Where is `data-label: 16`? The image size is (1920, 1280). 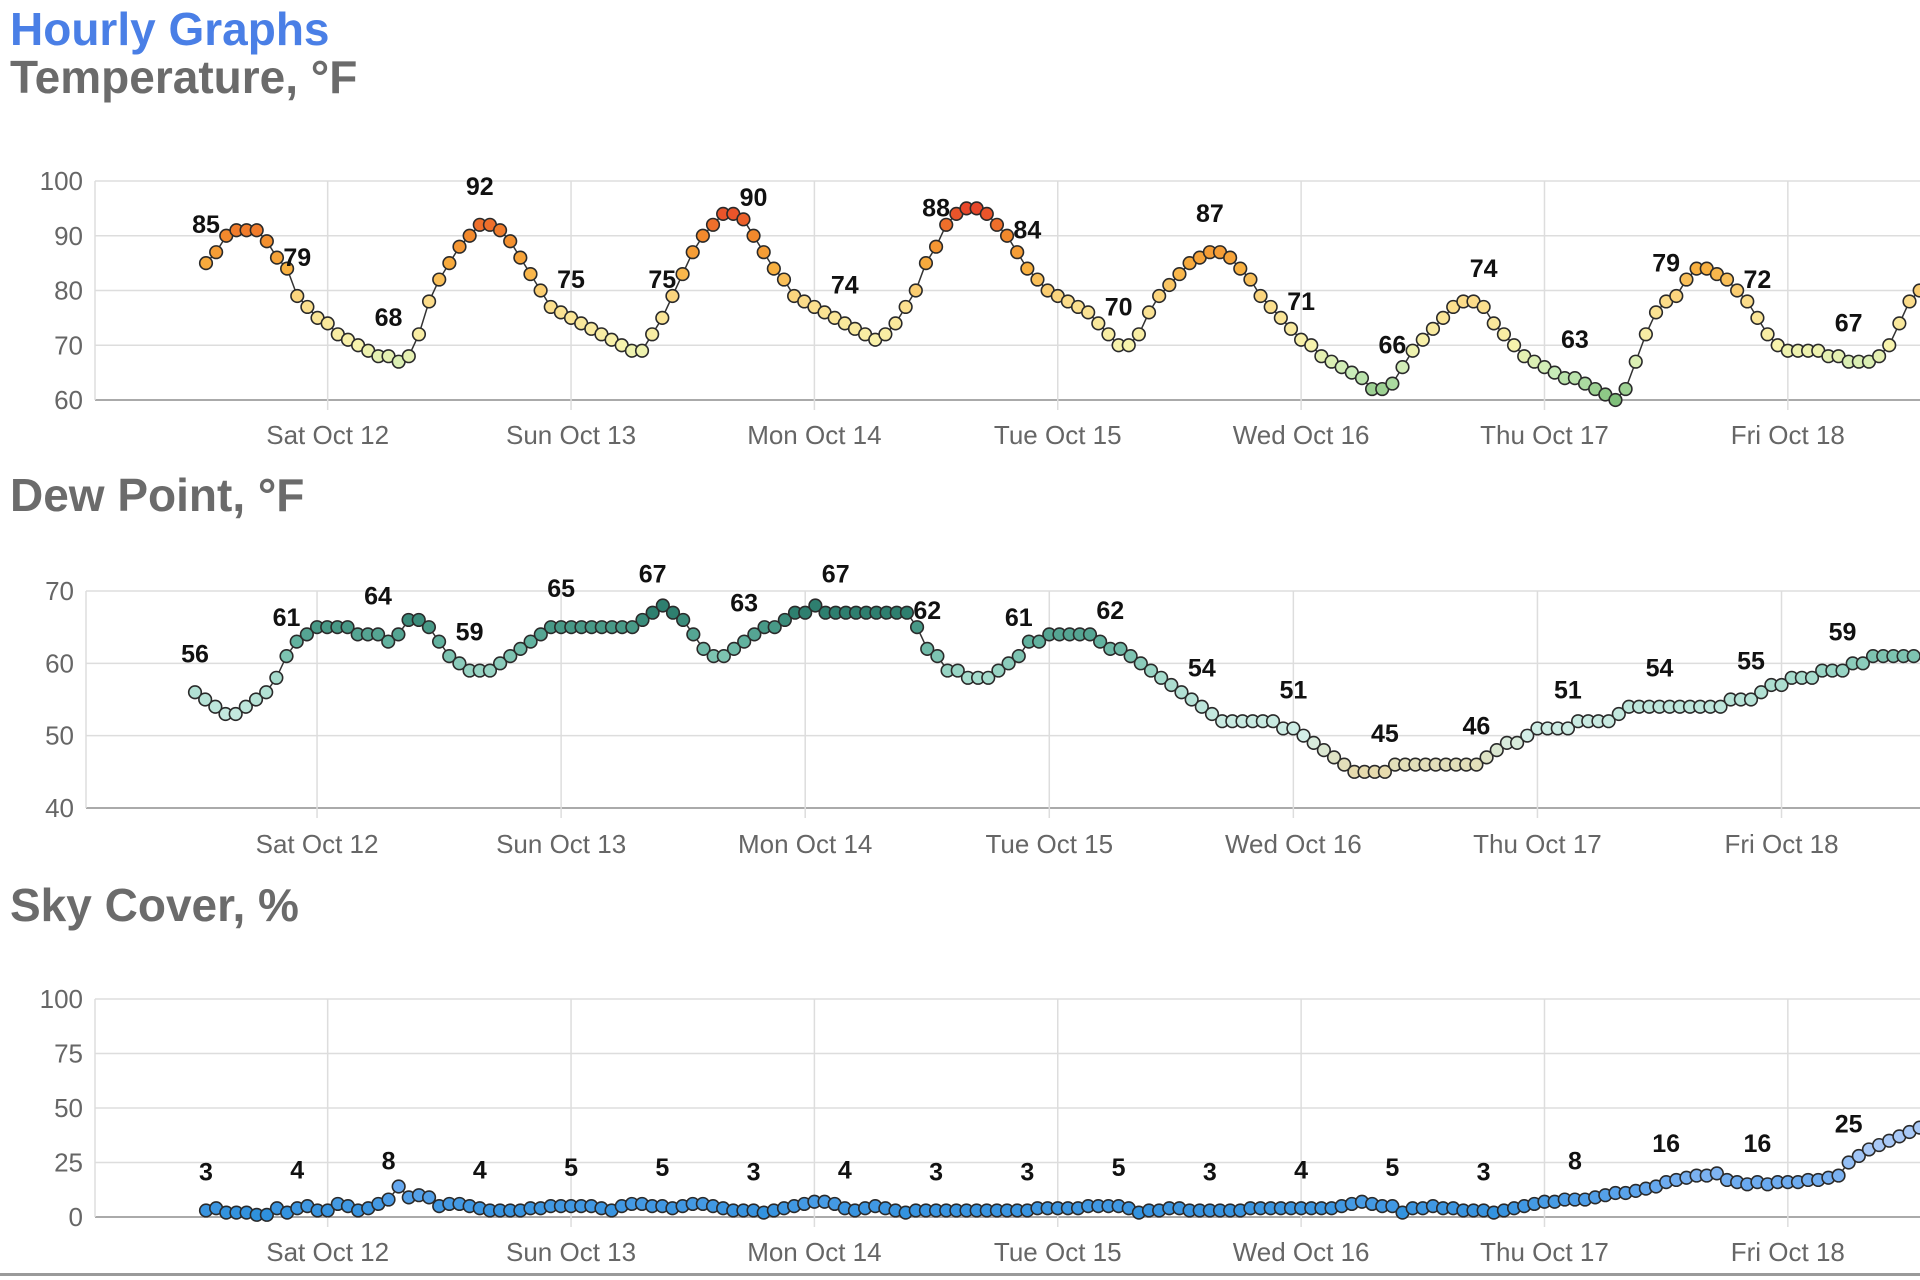 data-label: 16 is located at coordinates (1666, 1144).